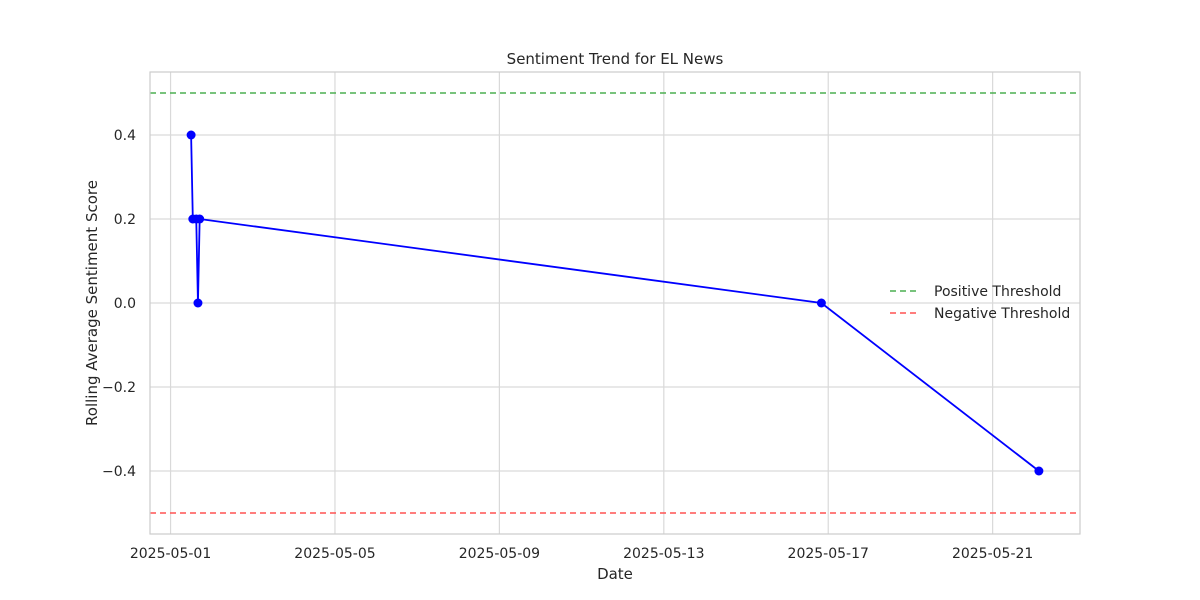 This screenshot has width=1200, height=600. I want to click on y-tick-labels: 0.4 0.2 0.0 −0.2 −0.4, so click(119, 304).